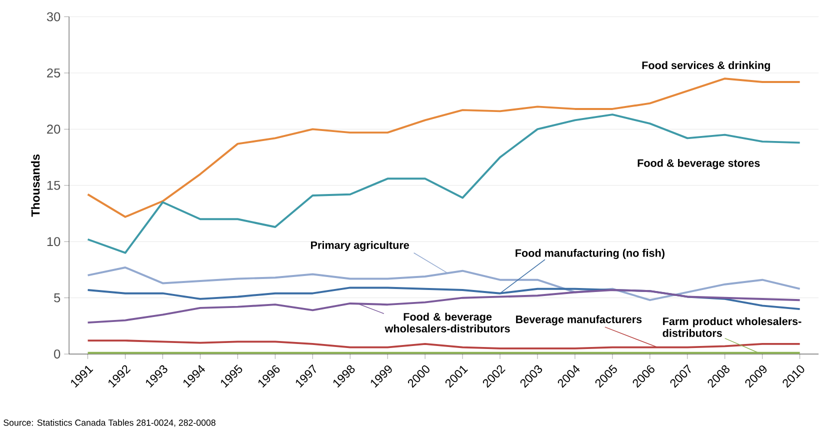 This screenshot has height=431, width=831. Describe the element at coordinates (57, 297) in the screenshot. I see `y-tick-label: 5` at that location.